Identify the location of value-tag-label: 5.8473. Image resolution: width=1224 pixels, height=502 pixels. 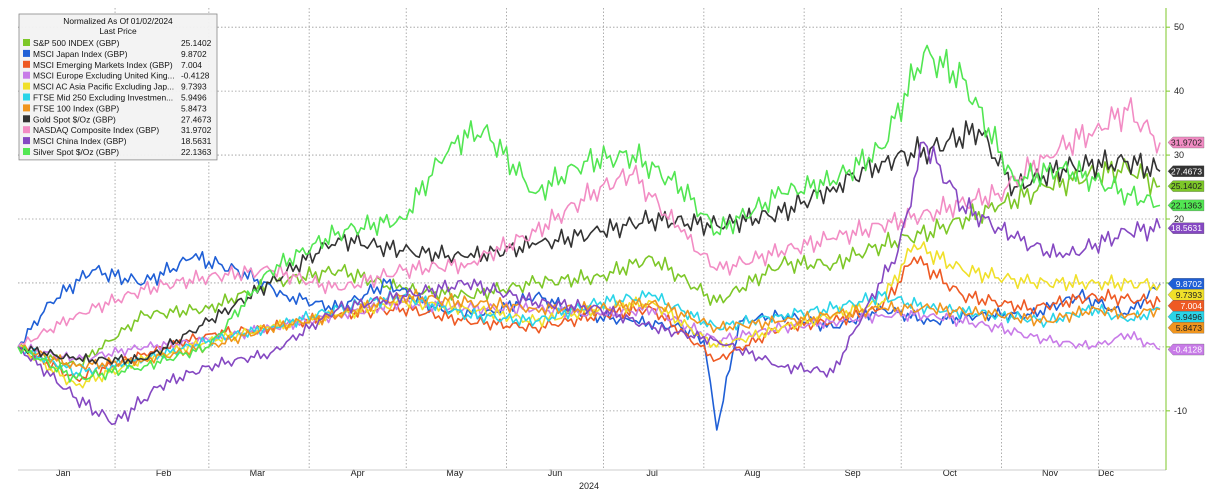
(1189, 328).